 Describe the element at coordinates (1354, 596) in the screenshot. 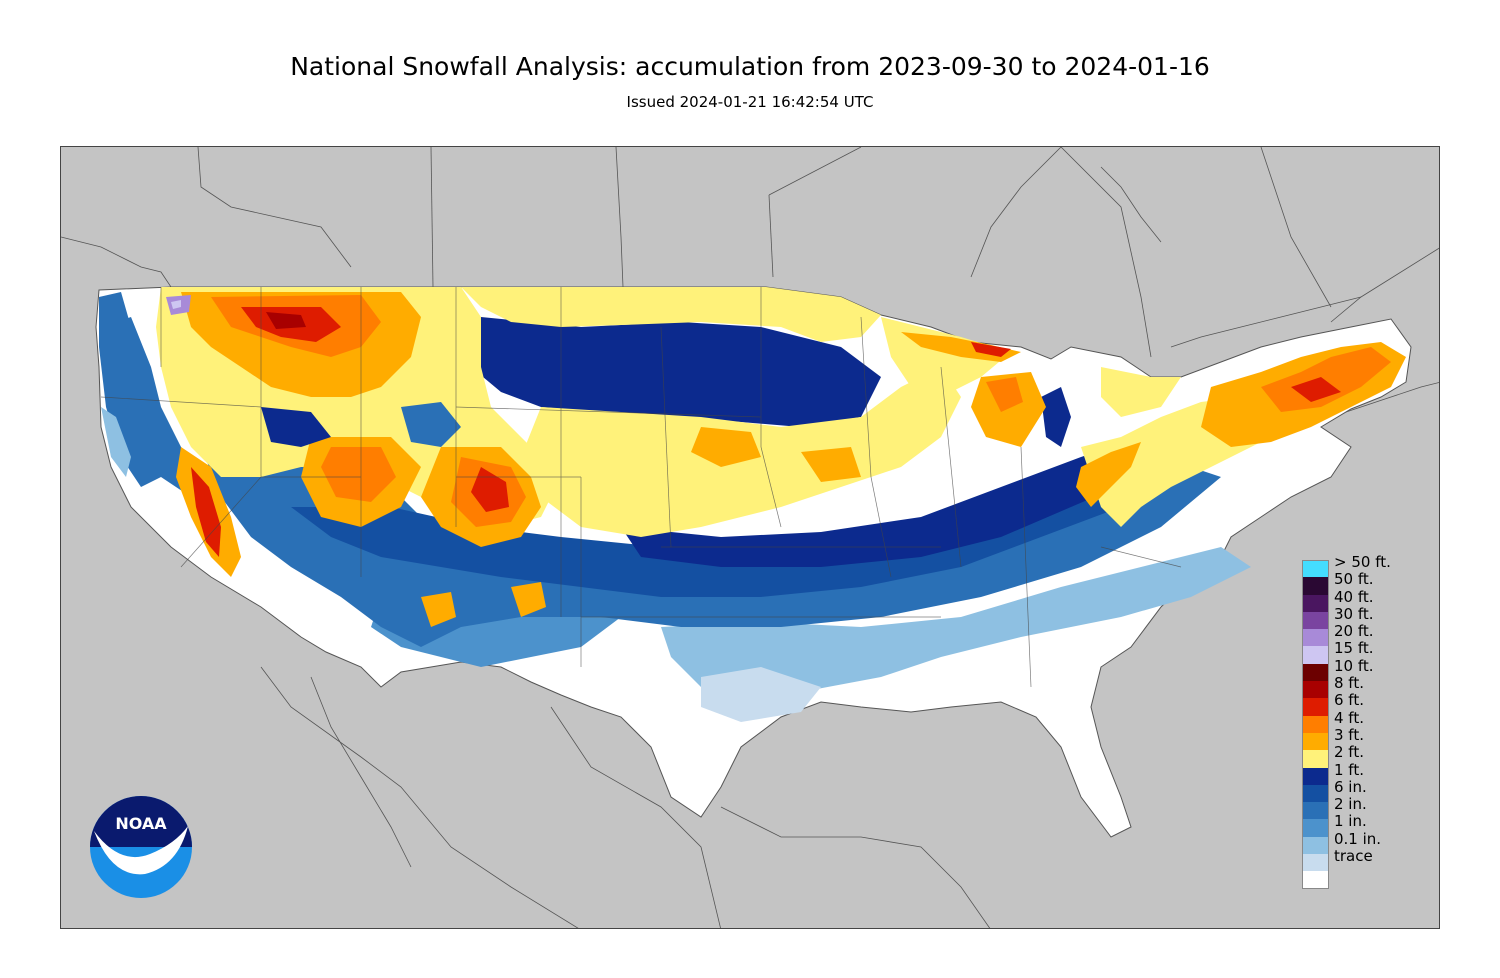

I see `legend-label: 40 ft.` at that location.